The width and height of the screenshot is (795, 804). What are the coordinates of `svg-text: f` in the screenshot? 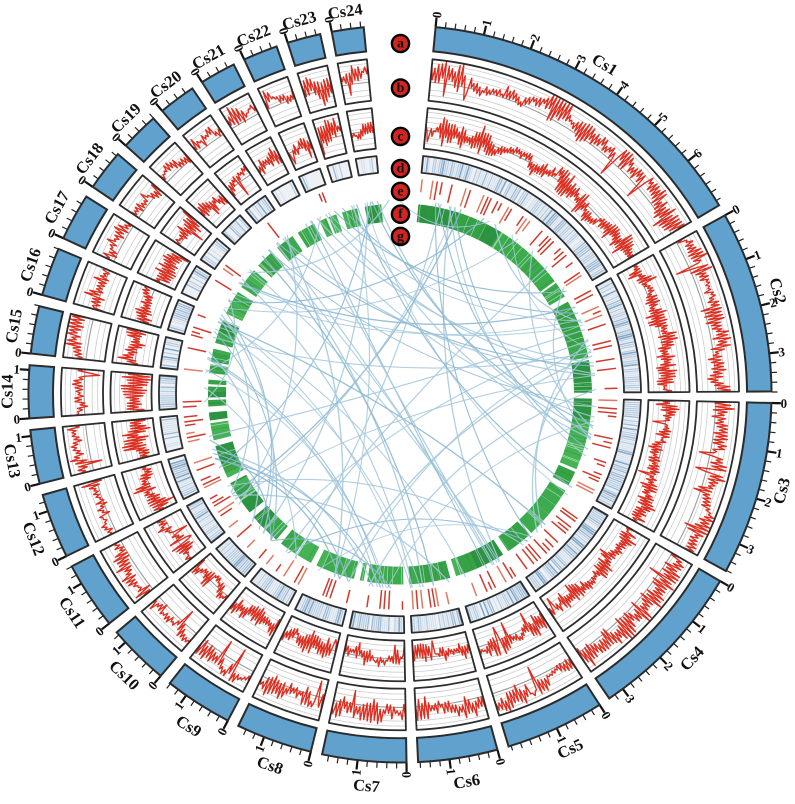 It's located at (400, 214).